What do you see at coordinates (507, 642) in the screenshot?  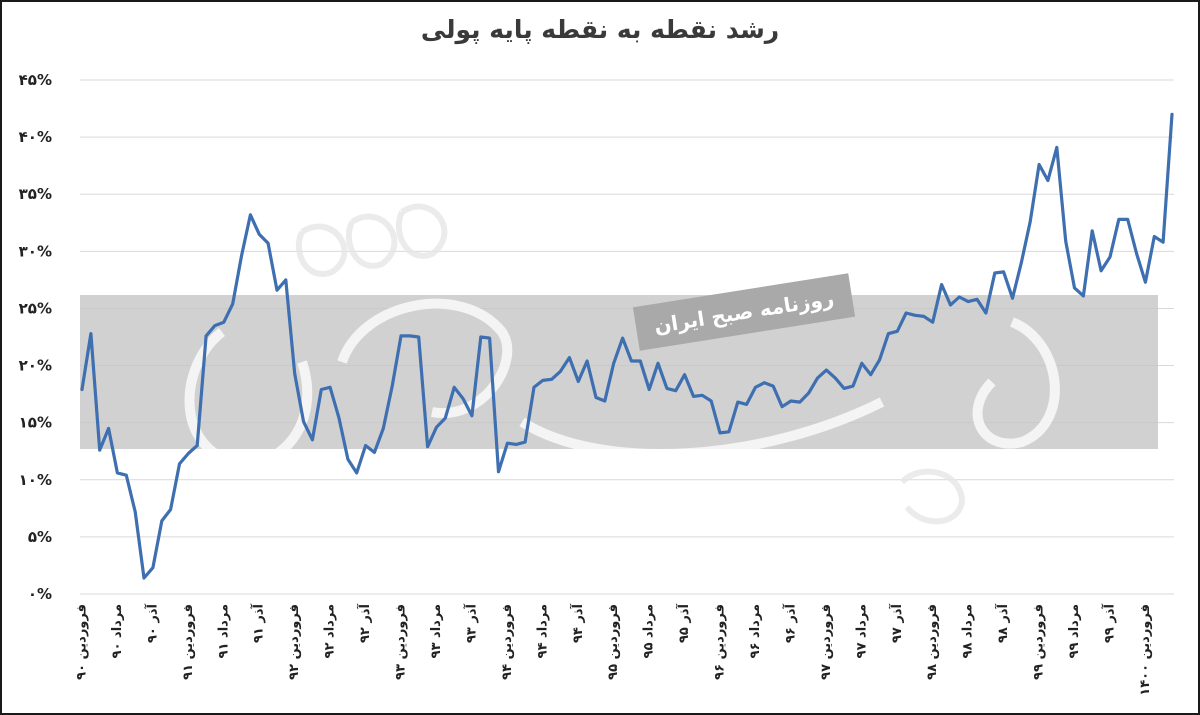 I see `x-tick-label: فروردین ۹۴` at bounding box center [507, 642].